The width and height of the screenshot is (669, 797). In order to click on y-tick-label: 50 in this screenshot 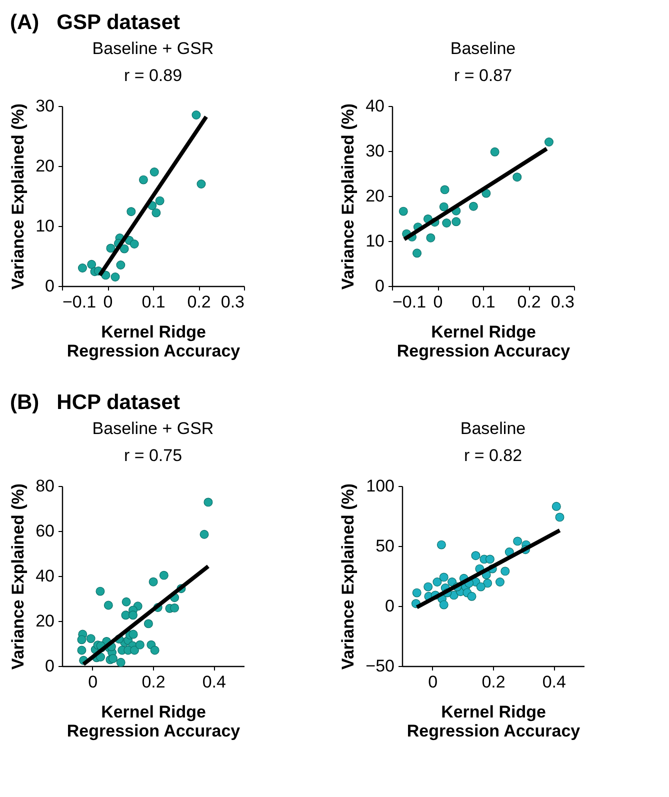, I will do `click(385, 546)`.